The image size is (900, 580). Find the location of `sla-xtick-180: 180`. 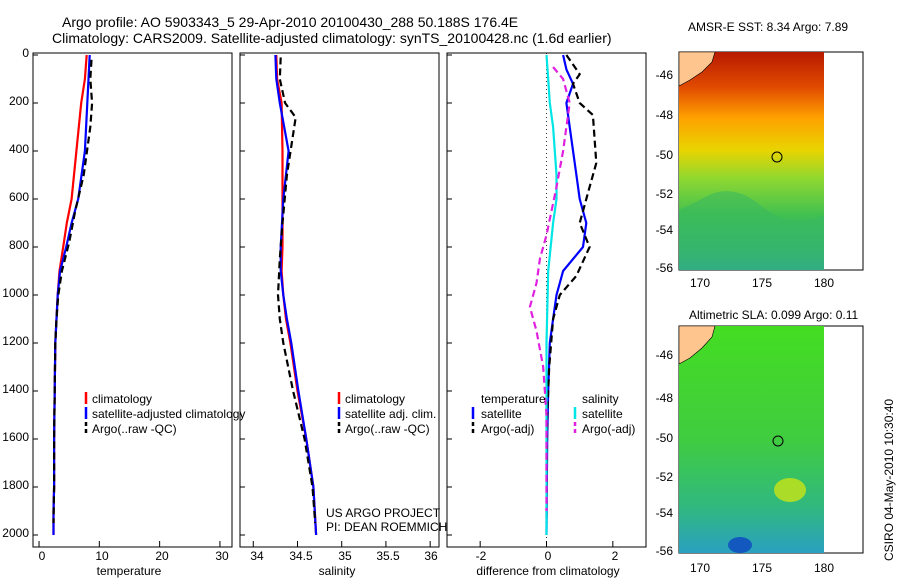

sla-xtick-180: 180 is located at coordinates (824, 568).